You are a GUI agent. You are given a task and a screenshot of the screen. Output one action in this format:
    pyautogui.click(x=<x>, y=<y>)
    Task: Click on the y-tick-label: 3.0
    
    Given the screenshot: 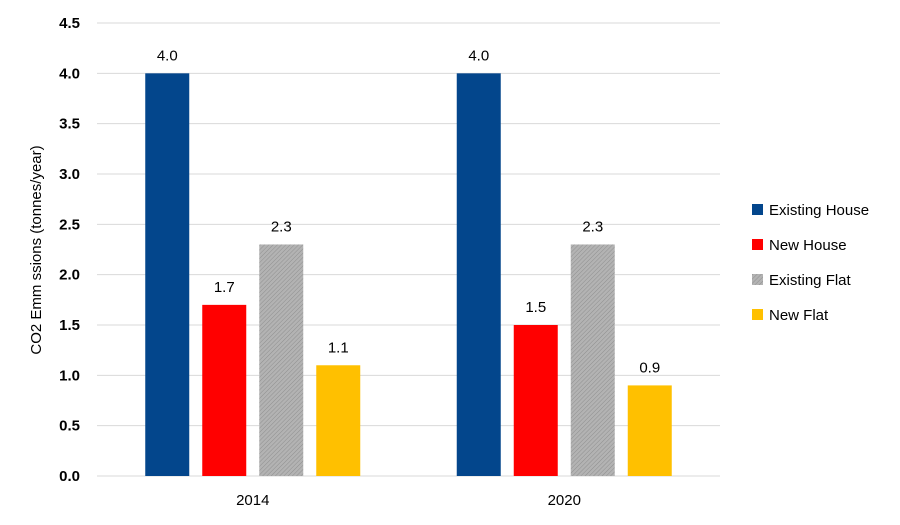 What is the action you would take?
    pyautogui.click(x=69, y=174)
    